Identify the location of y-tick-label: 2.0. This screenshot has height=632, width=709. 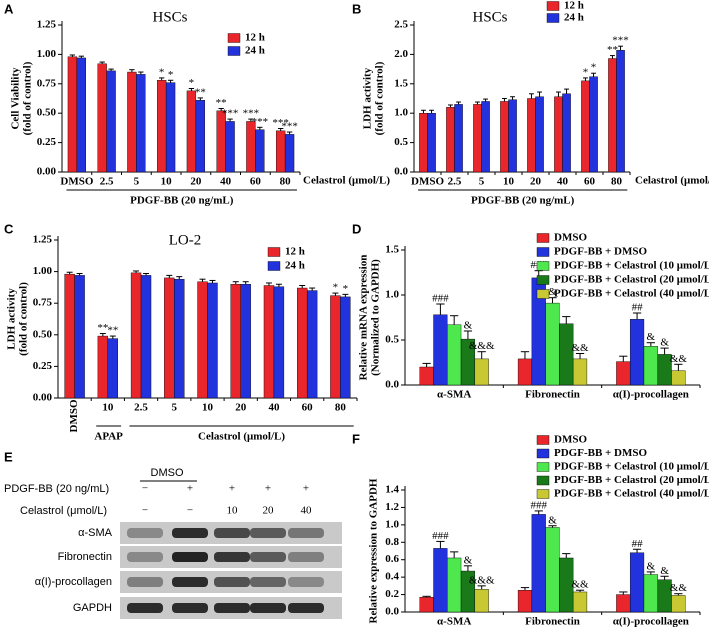
(401, 54).